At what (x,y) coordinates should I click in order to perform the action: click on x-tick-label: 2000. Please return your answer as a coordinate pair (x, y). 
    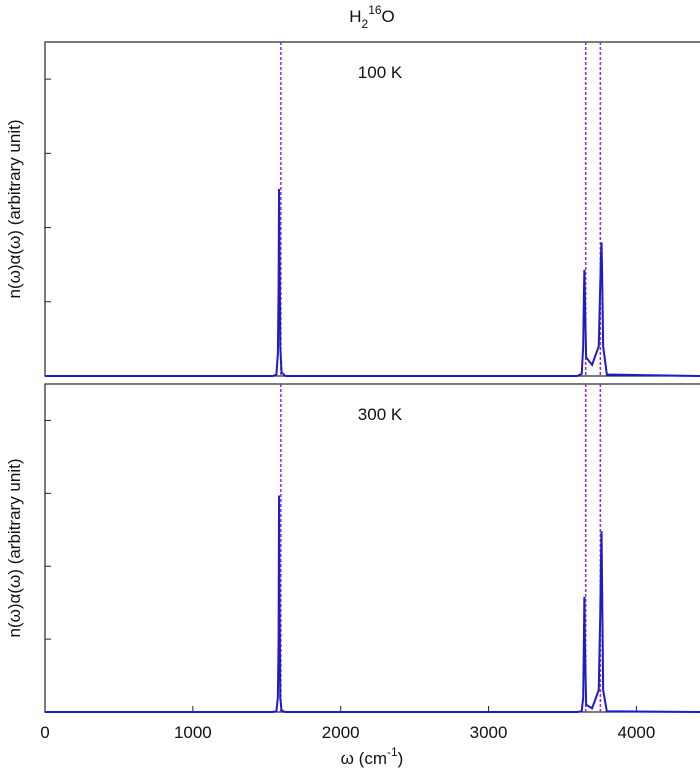
    Looking at the image, I should click on (341, 732).